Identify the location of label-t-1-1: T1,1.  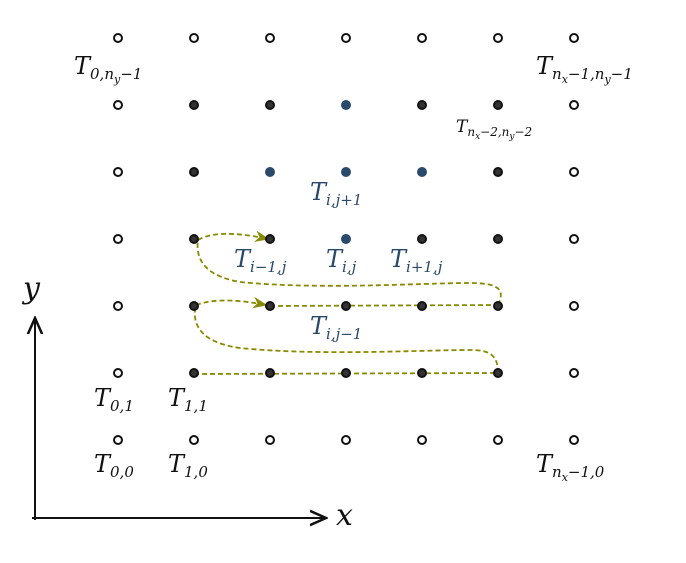
(188, 399).